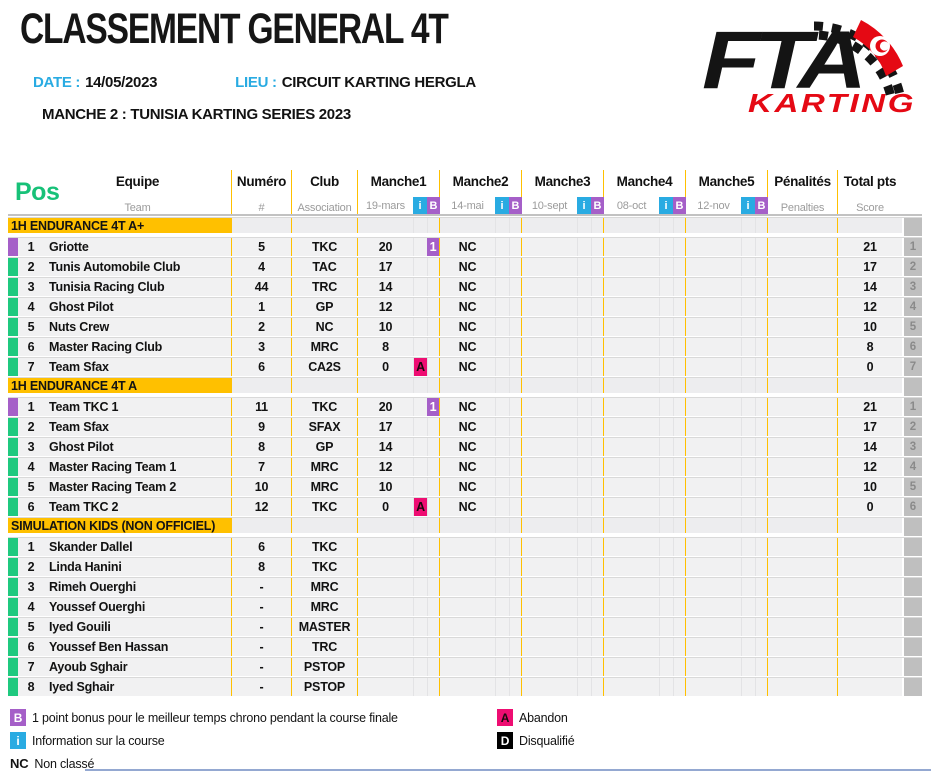  What do you see at coordinates (262, 347) in the screenshot?
I see `number-cell: 3` at bounding box center [262, 347].